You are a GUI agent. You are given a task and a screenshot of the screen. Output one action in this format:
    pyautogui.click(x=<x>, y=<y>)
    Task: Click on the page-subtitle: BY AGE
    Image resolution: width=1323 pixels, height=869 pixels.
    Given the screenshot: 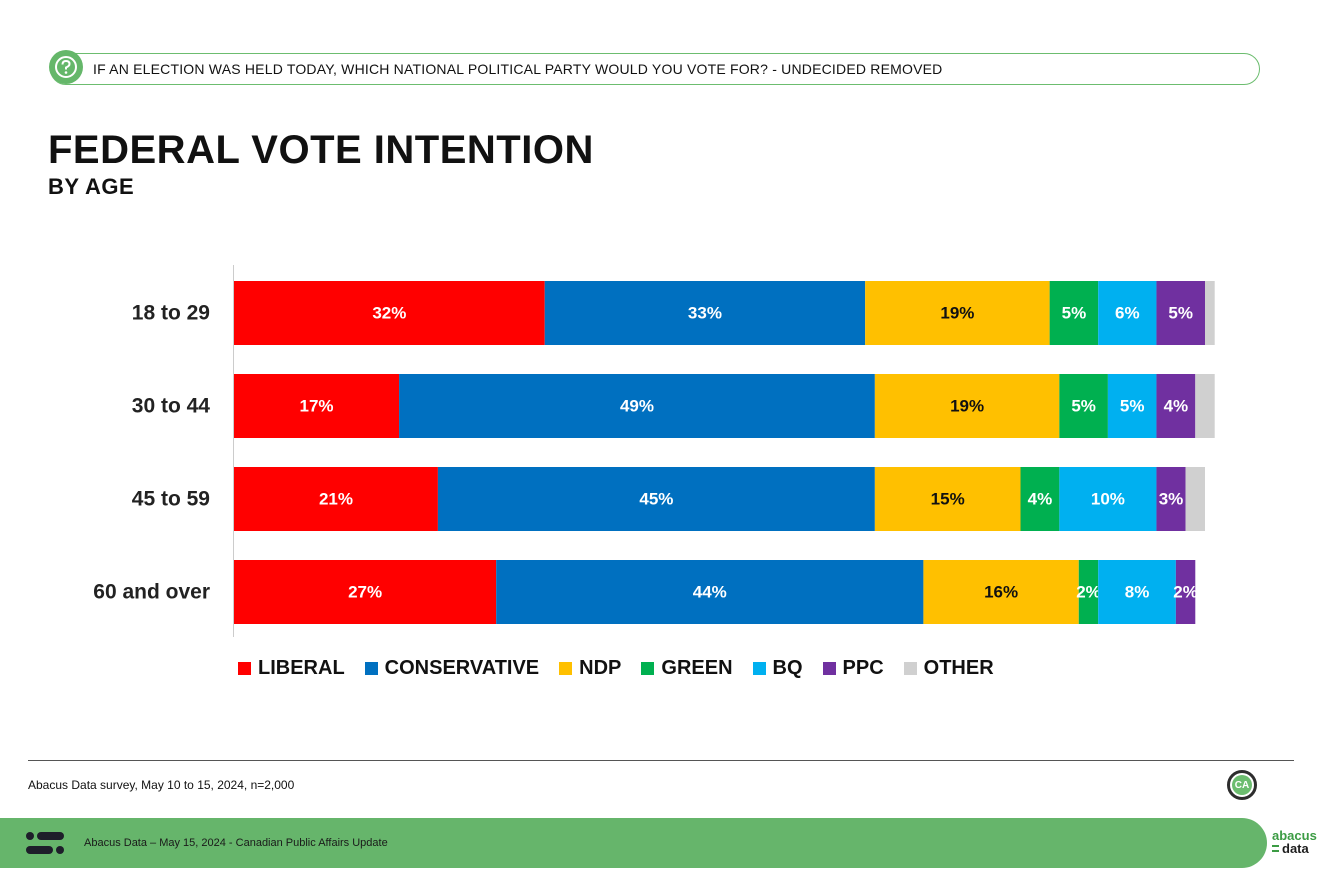 What is the action you would take?
    pyautogui.click(x=91, y=186)
    